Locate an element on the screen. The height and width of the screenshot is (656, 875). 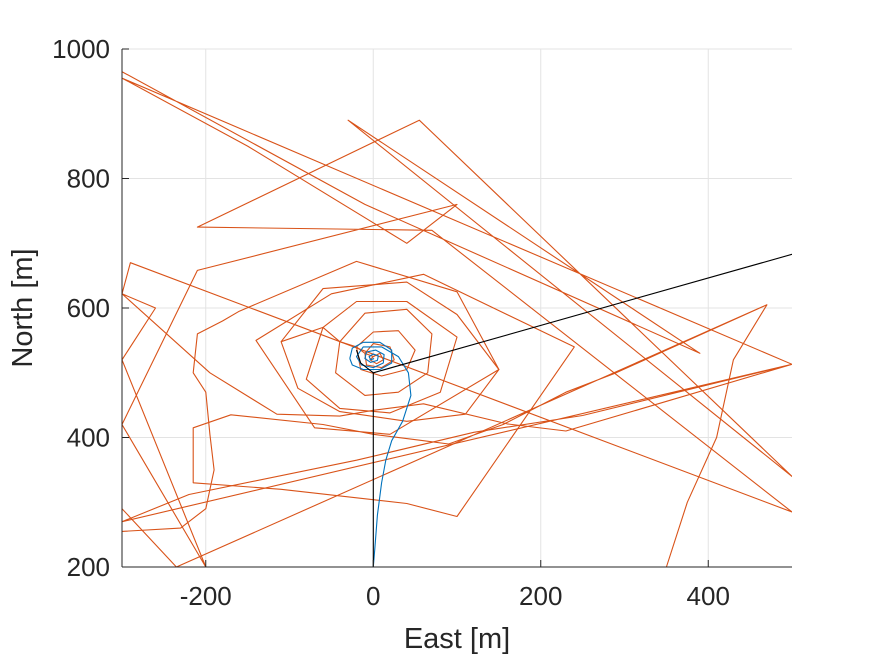
x-tick-label: 0 is located at coordinates (373, 596).